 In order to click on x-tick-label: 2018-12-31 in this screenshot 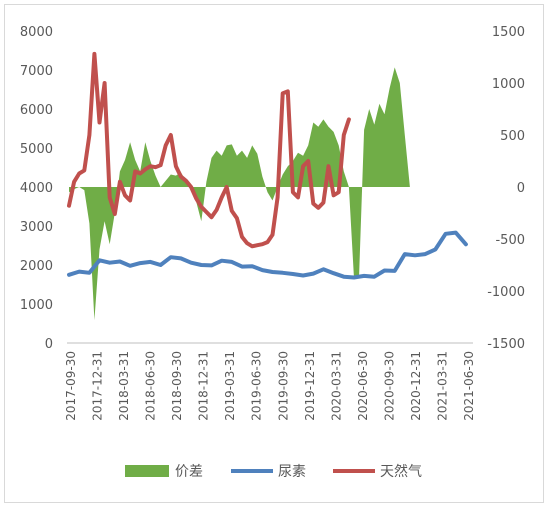, I will do `click(204, 386)`.